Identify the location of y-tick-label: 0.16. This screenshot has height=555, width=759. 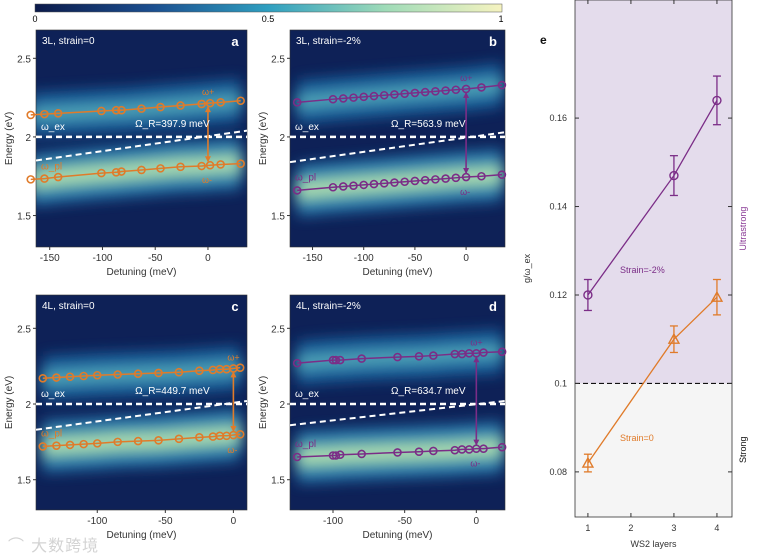
(558, 118).